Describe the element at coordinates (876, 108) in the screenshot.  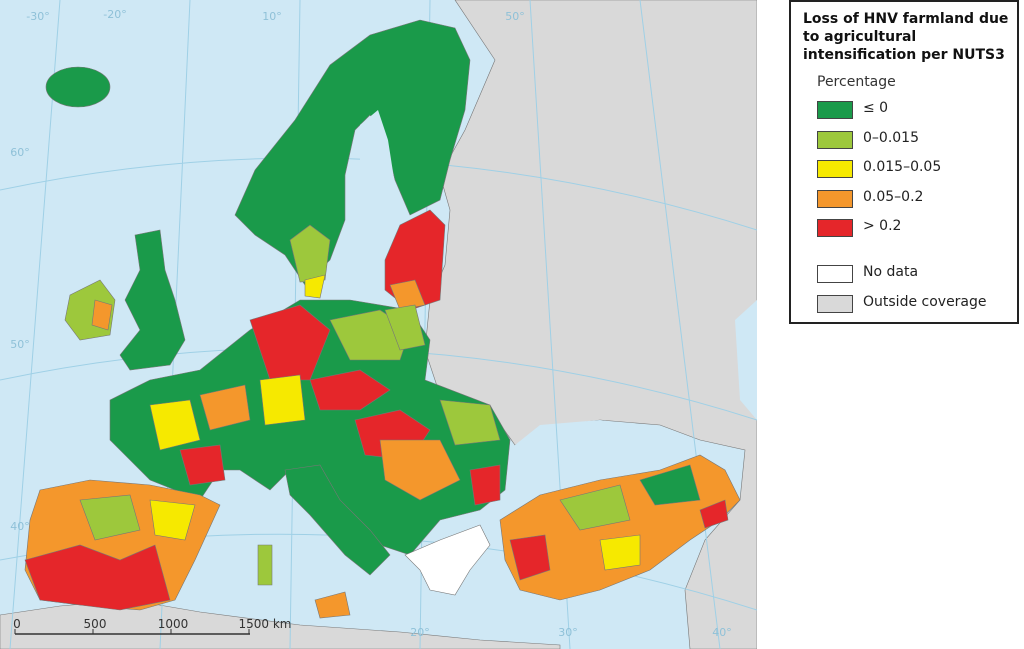
I see `legend-label: ≤ 0` at that location.